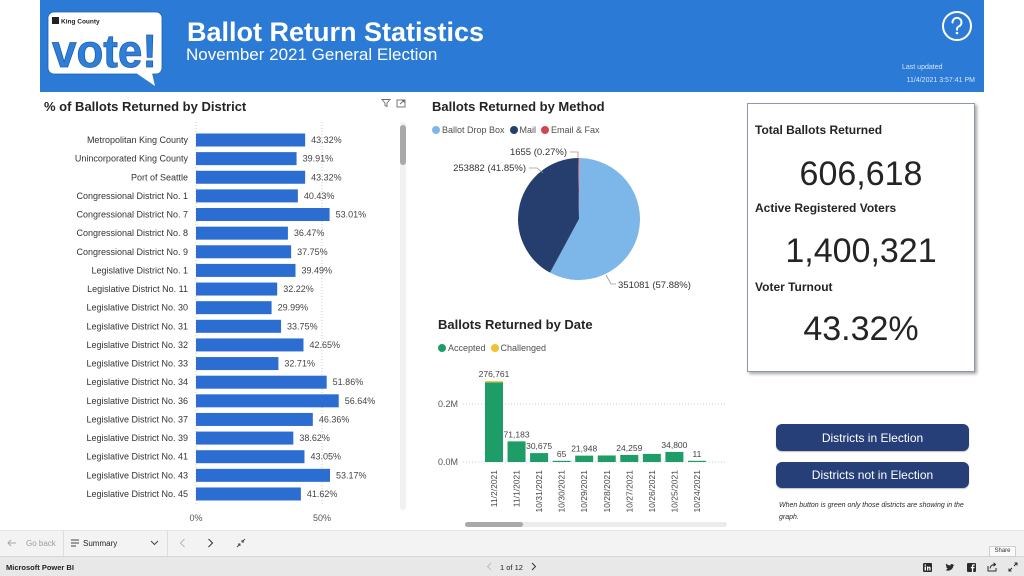 The width and height of the screenshot is (1024, 576). I want to click on page-indicator: 1 of 12, so click(511, 567).